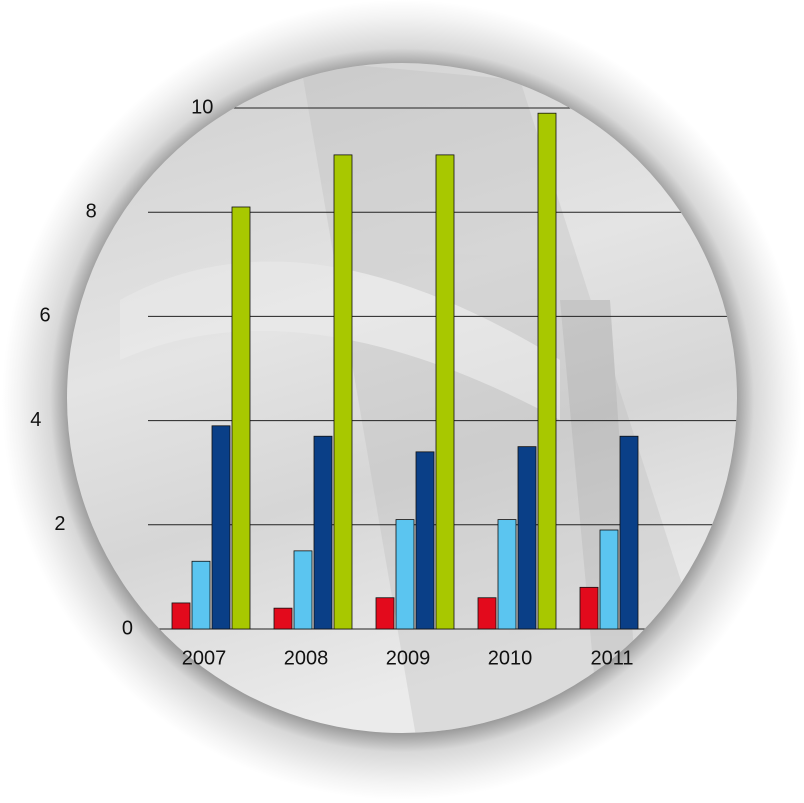  Describe the element at coordinates (408, 658) in the screenshot. I see `x-tick-label: 2009` at that location.